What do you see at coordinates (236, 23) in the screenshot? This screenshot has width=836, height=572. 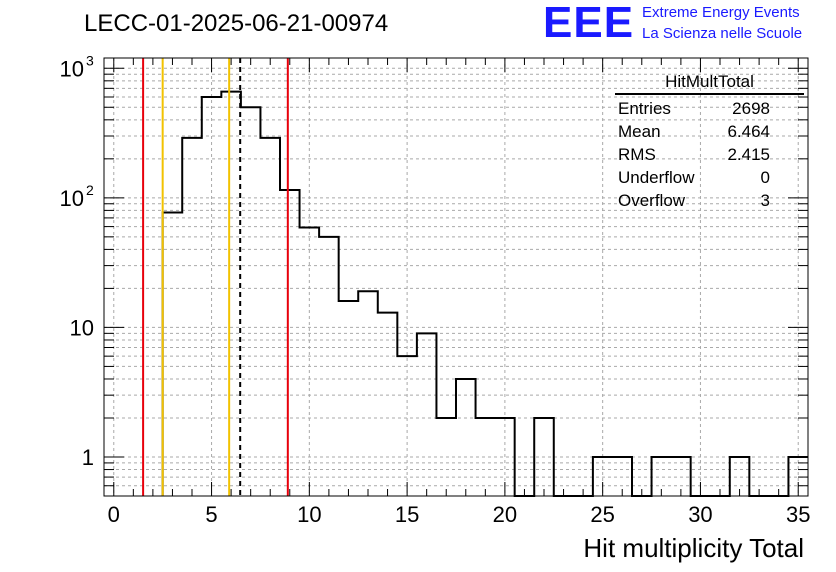 I see `run-title: LECC-01-2025-06-21-00974` at bounding box center [236, 23].